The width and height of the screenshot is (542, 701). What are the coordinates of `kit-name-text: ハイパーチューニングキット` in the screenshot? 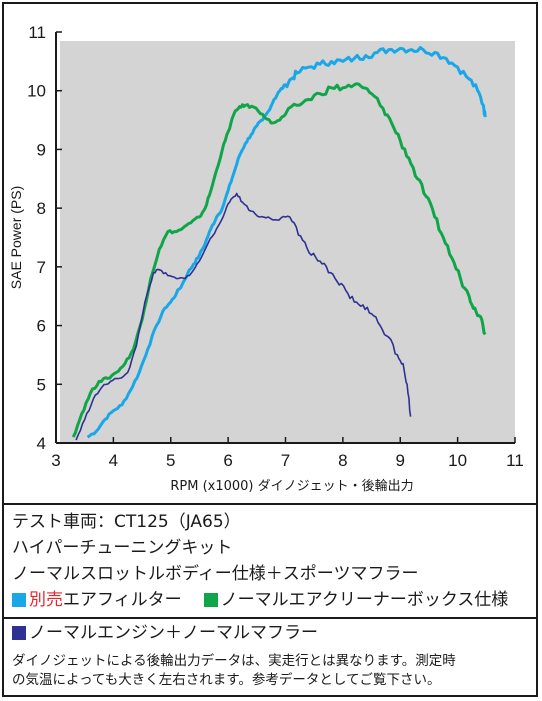 It's located at (122, 548).